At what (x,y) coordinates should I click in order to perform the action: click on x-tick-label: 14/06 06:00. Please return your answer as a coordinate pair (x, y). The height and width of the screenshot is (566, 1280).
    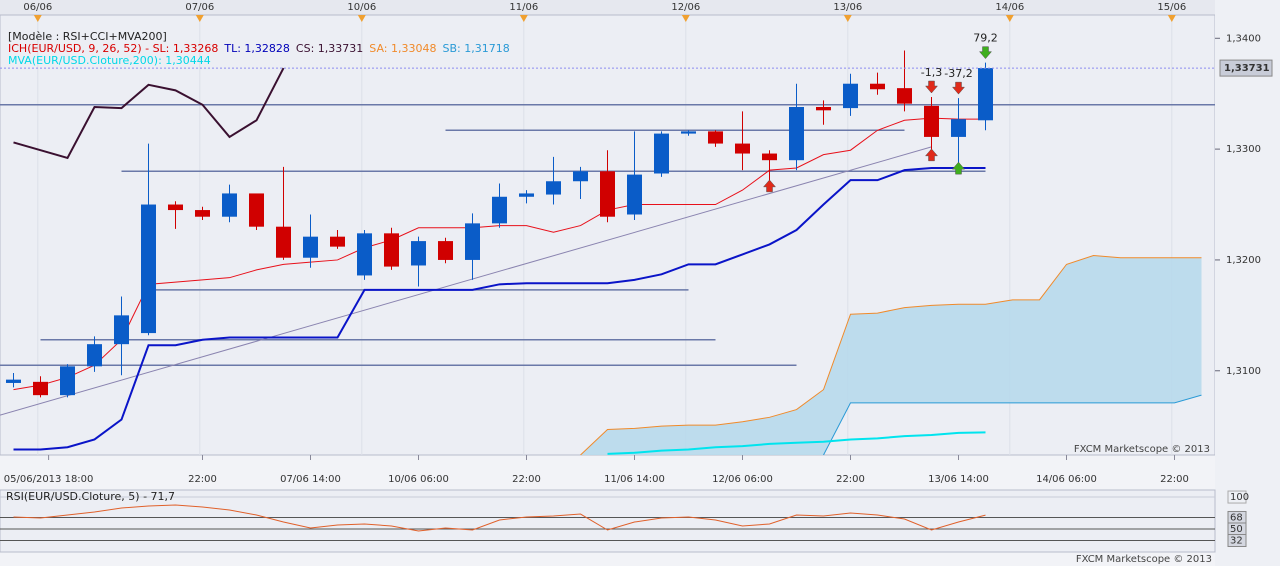
    Looking at the image, I should click on (1066, 479).